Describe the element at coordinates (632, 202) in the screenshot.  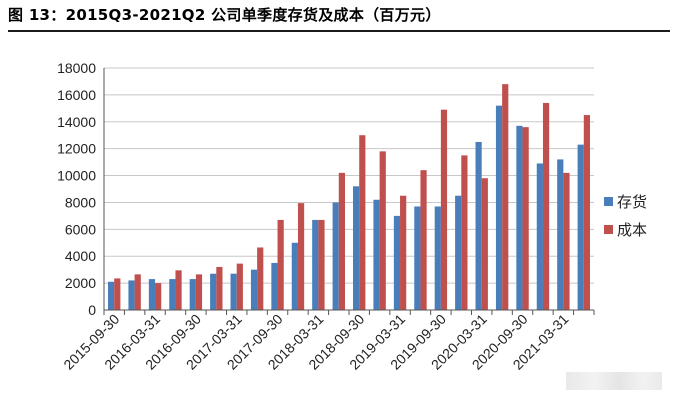
I see `legend-label-inventory: 存货` at that location.